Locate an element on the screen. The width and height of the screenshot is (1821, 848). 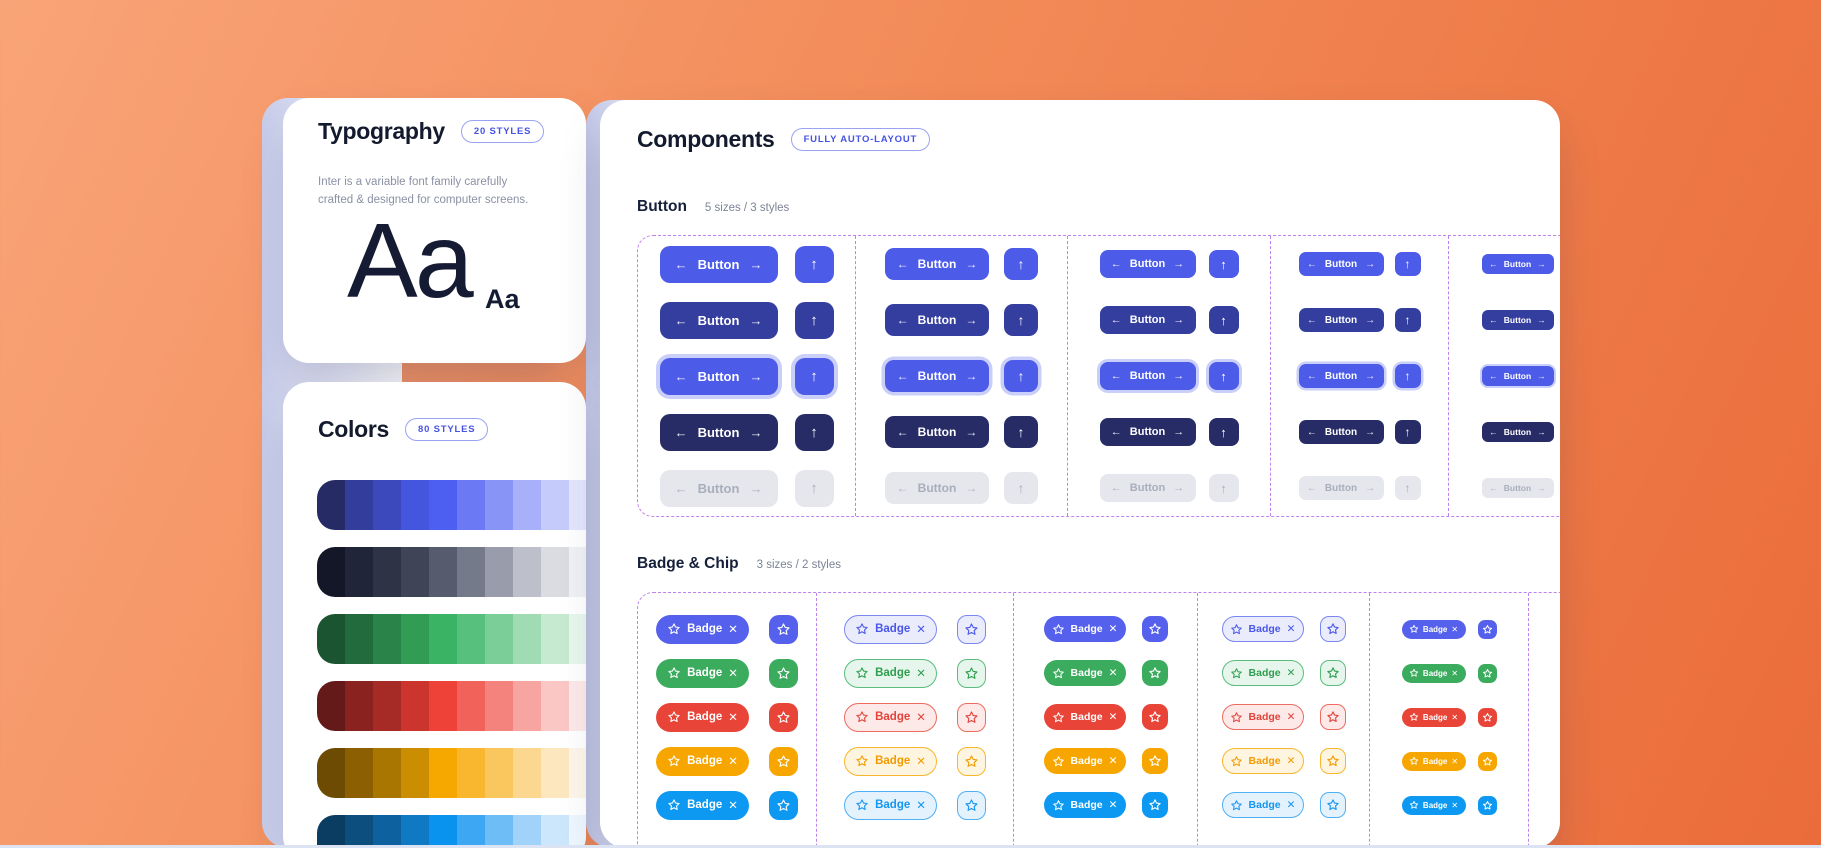
badge-outline-blue: Badge ✕ is located at coordinates (1262, 805).